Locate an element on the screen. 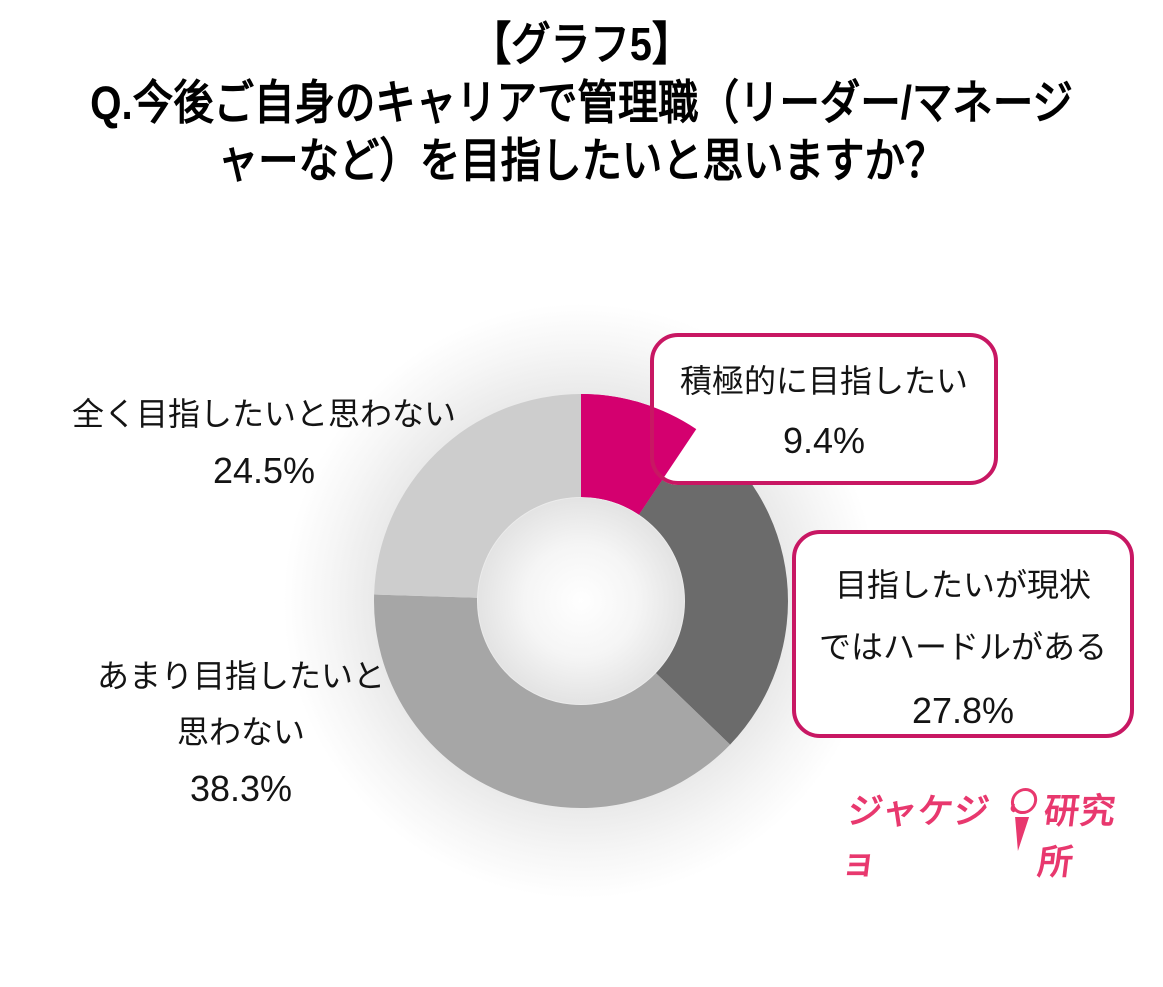 The width and height of the screenshot is (1163, 987). chart-title-tag: 【グラフ5】 is located at coordinates (581, 44).